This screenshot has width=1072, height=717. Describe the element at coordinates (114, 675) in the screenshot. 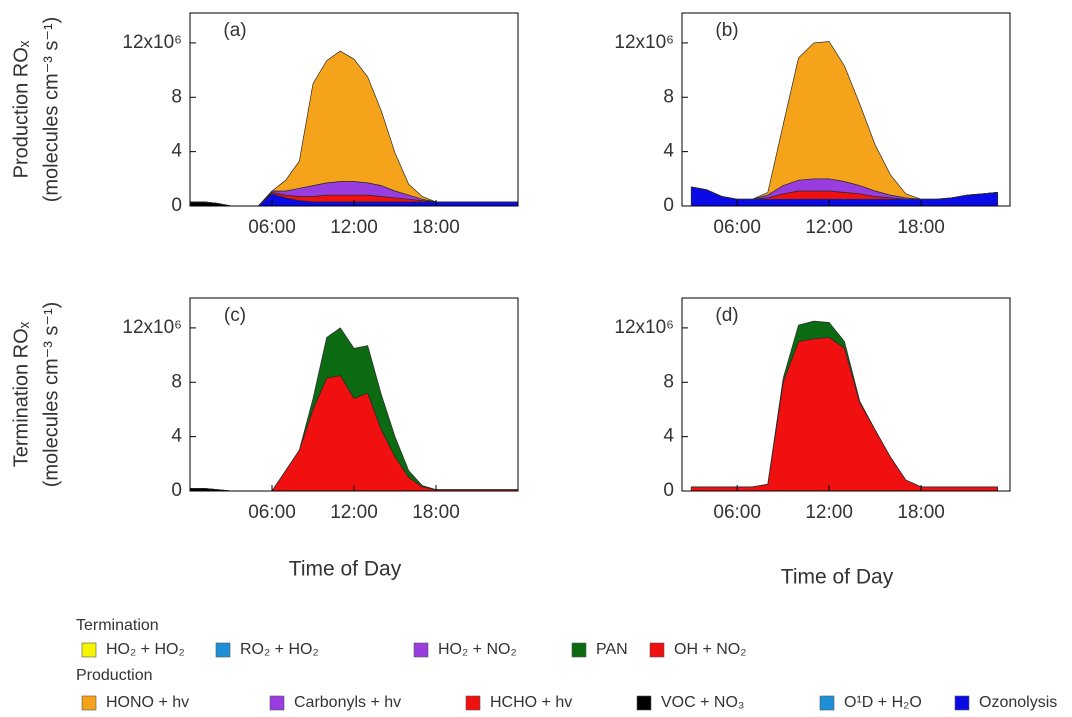

I see `legend-group-title: Production` at that location.